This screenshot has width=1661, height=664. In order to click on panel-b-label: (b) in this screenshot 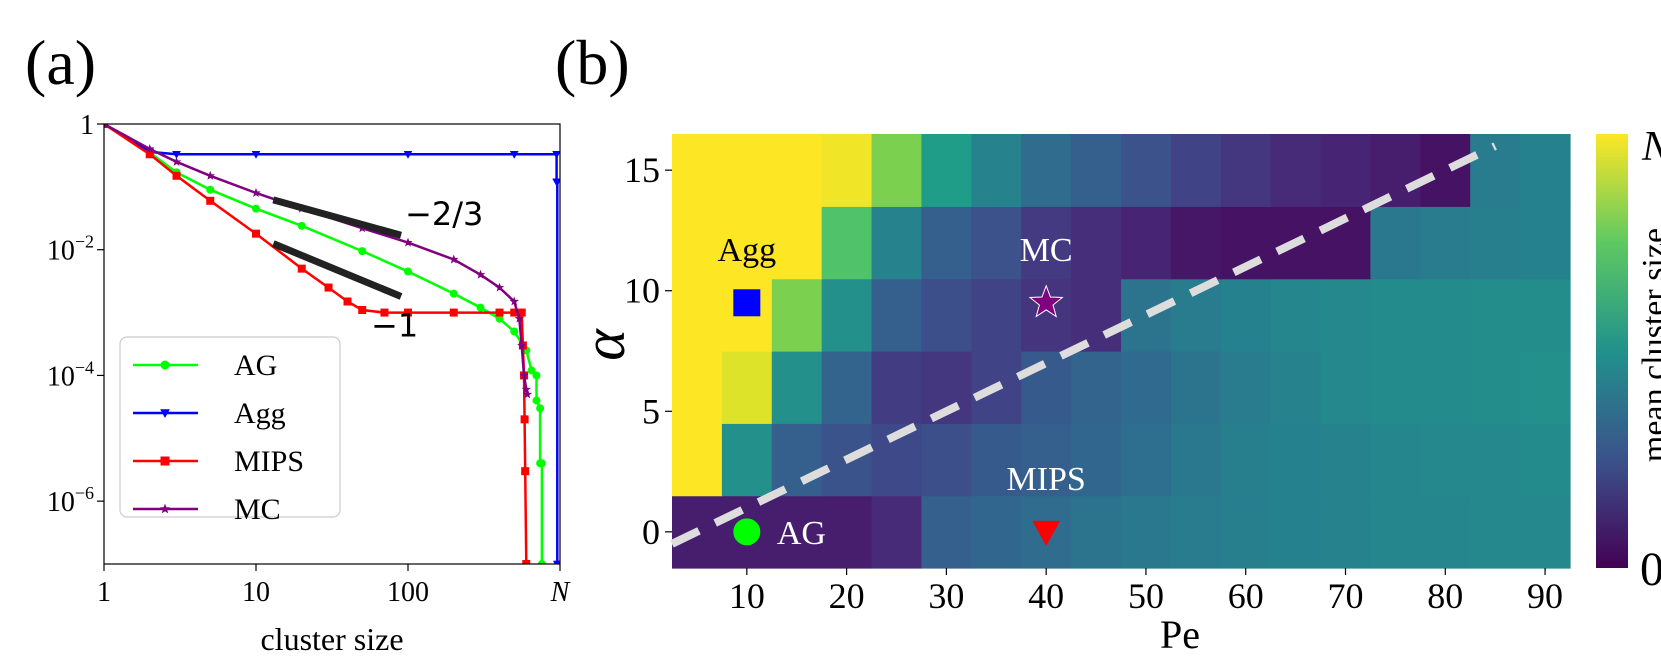, I will do `click(592, 62)`.